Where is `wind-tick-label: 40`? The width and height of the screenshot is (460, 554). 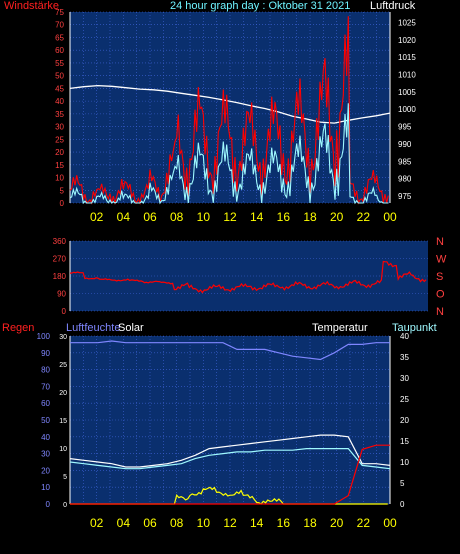
wind-tick-label: 40 is located at coordinates (59, 101).